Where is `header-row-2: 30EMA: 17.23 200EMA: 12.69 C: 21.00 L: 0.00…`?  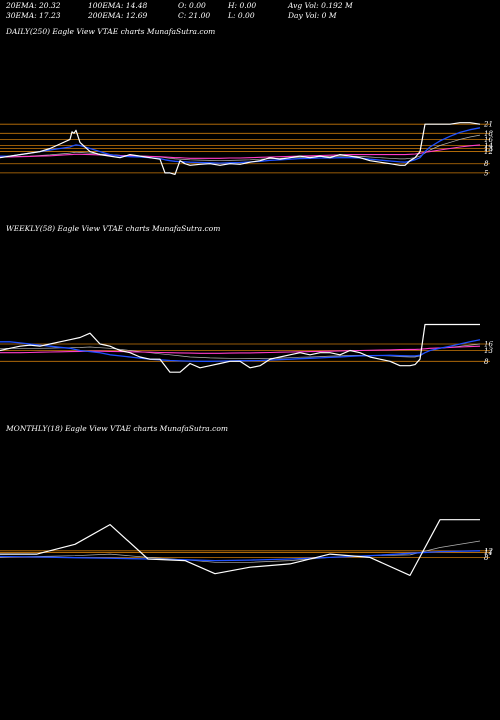 header-row-2: 30EMA: 17.23 200EMA: 12.69 C: 21.00 L: 0.00… is located at coordinates (207, 16).